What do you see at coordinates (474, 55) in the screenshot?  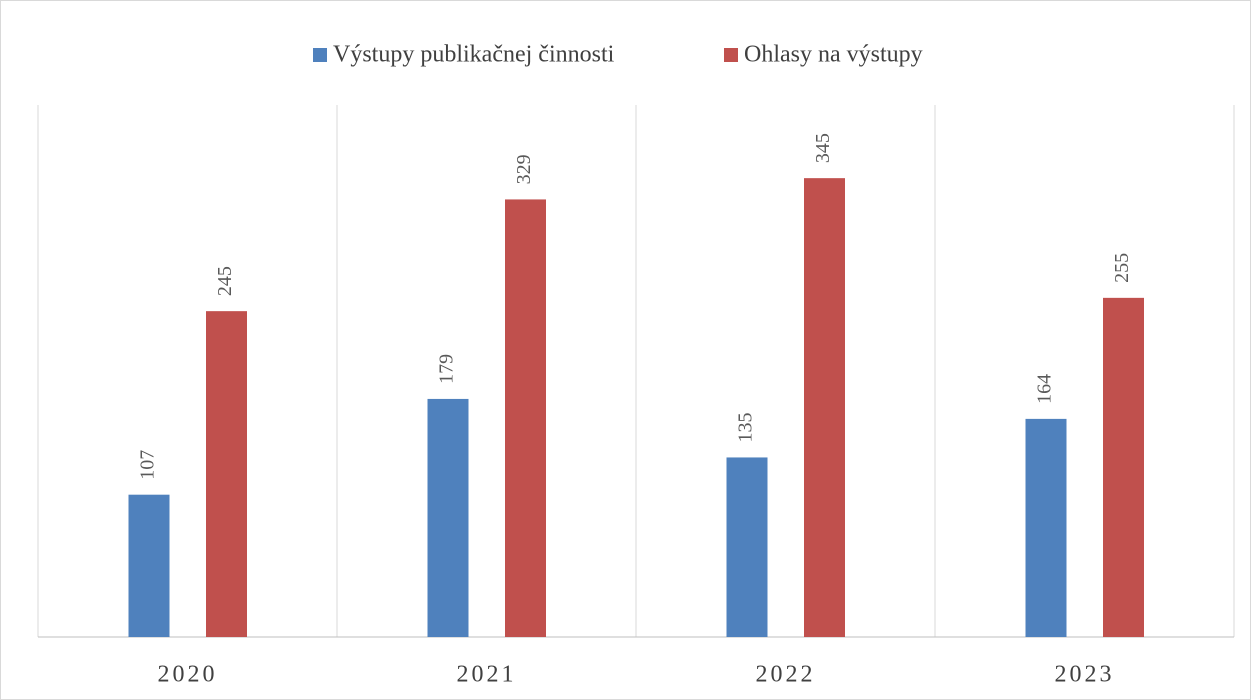 I see `legend-label: Výstupy publikačnej činnosti` at bounding box center [474, 55].